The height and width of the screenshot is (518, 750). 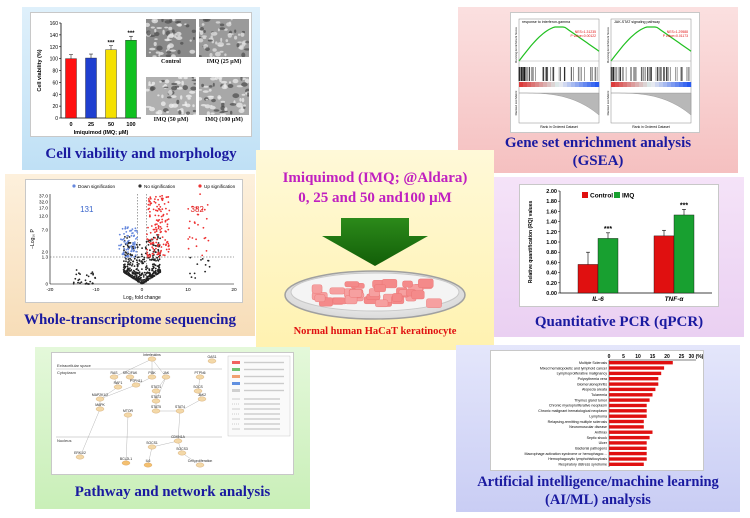 I want to click on viability-y-tick-label: 140, so click(x=54, y=36).